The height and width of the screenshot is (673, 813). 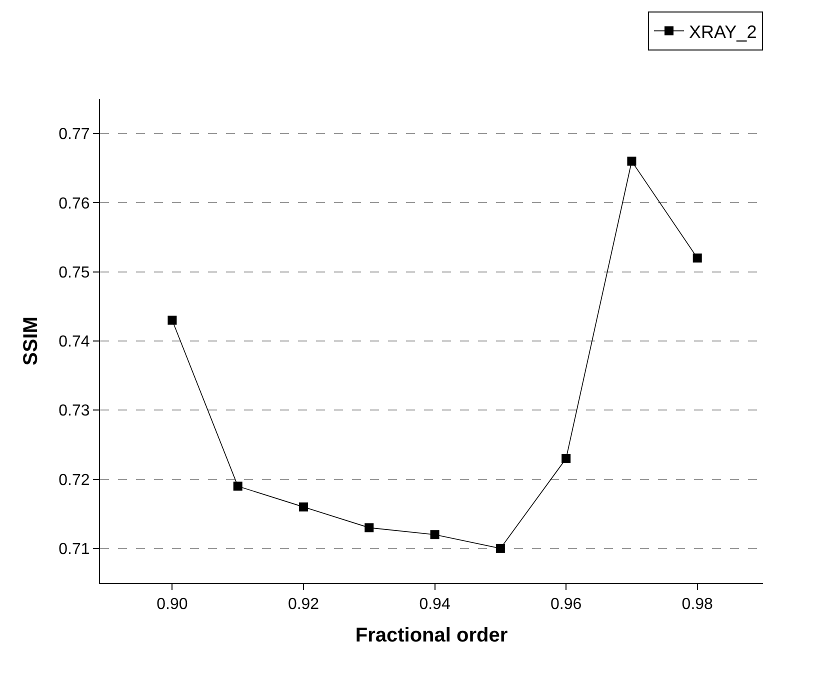 I want to click on y-tick-label: 0.71, so click(x=74, y=549).